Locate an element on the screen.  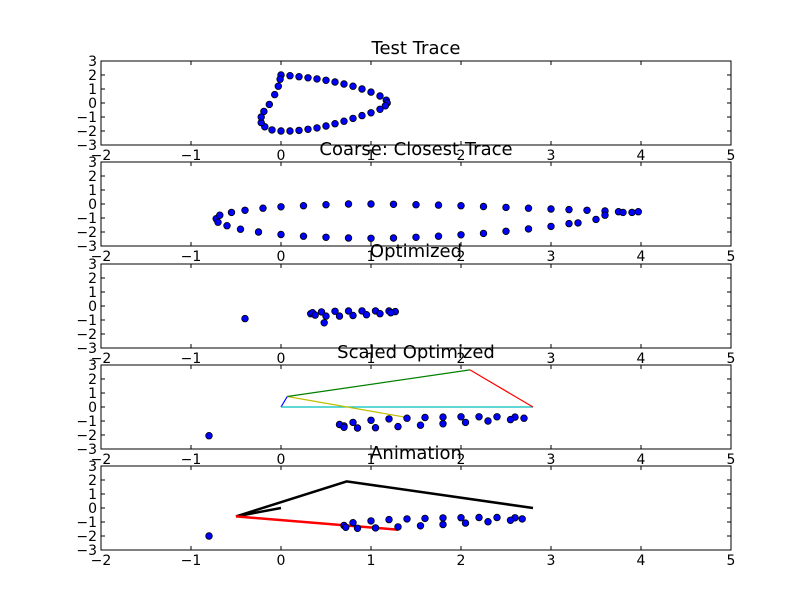
subplot-title: Scaled Optimized is located at coordinates (416, 352).